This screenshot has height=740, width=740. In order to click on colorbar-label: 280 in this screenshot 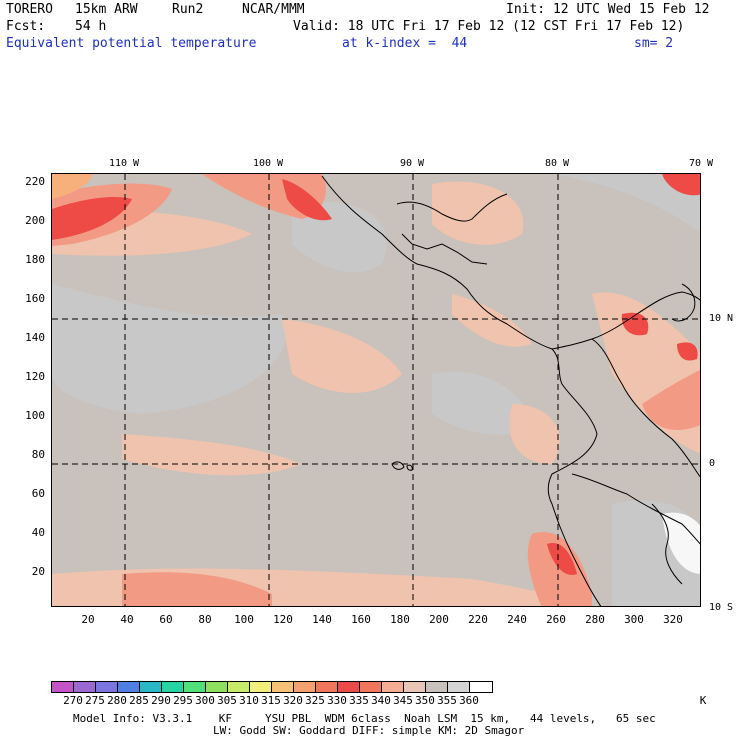, I will do `click(117, 700)`.